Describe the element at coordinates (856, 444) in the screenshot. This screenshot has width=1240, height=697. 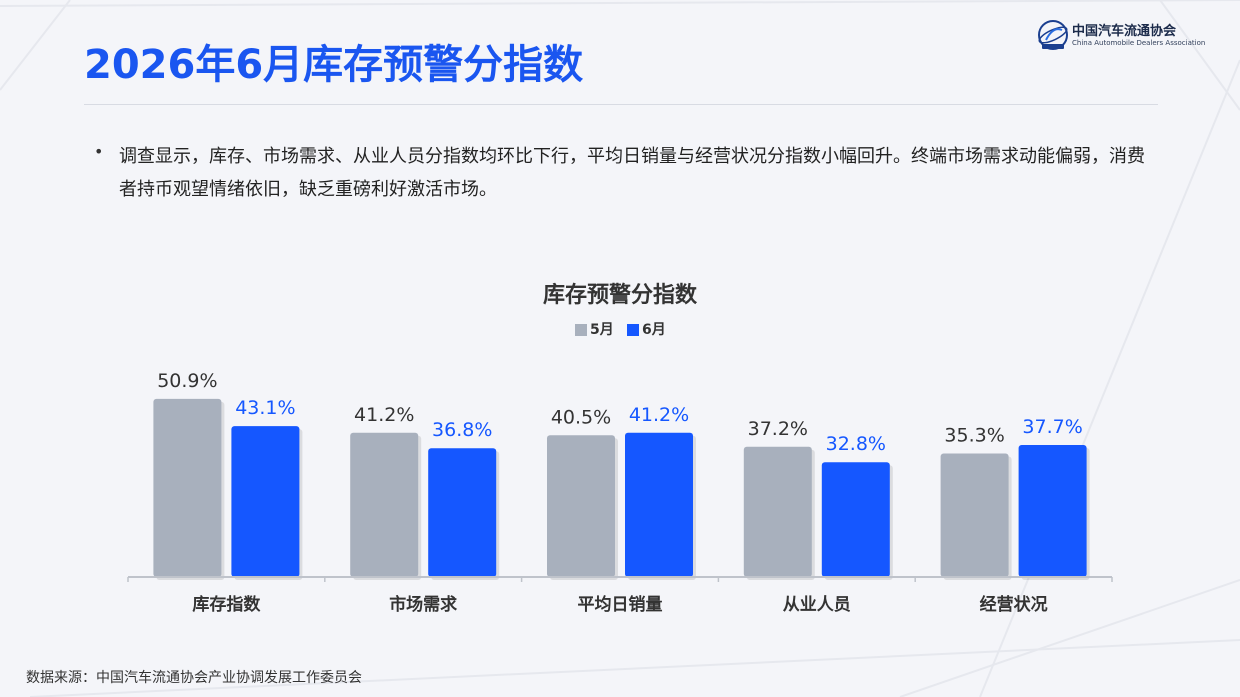
I see `data-label-2-4: 32.8%` at that location.